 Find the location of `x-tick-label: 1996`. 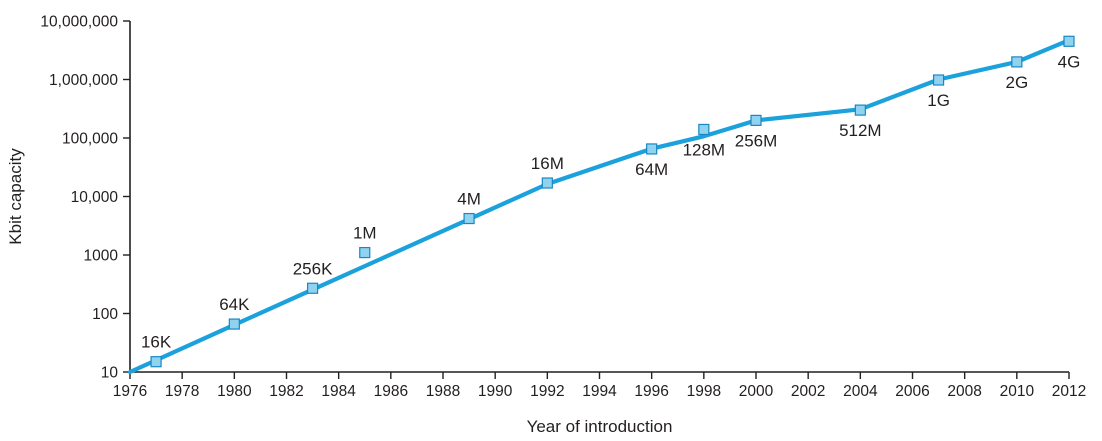

x-tick-label: 1996 is located at coordinates (651, 391).